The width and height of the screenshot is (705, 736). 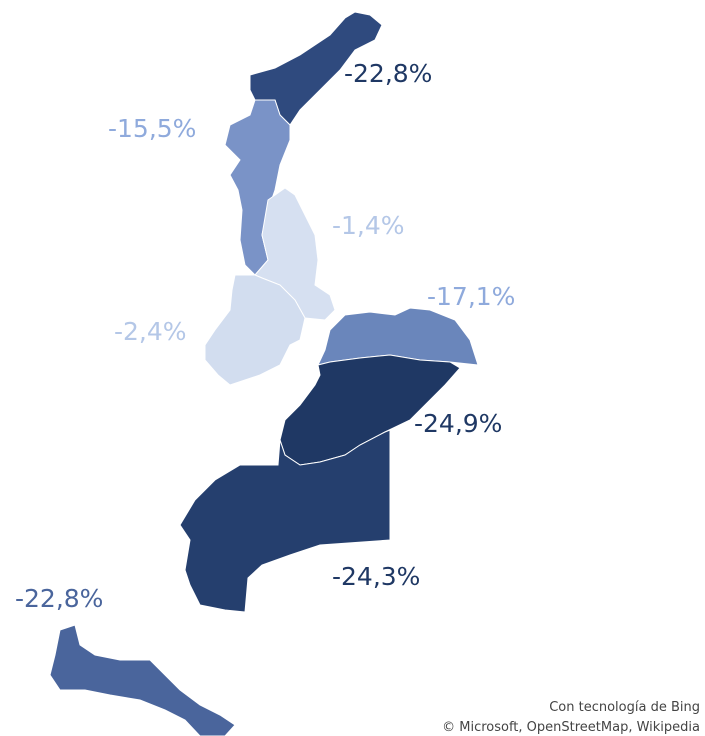 I want to click on region-label: -24,3%, so click(x=376, y=576).